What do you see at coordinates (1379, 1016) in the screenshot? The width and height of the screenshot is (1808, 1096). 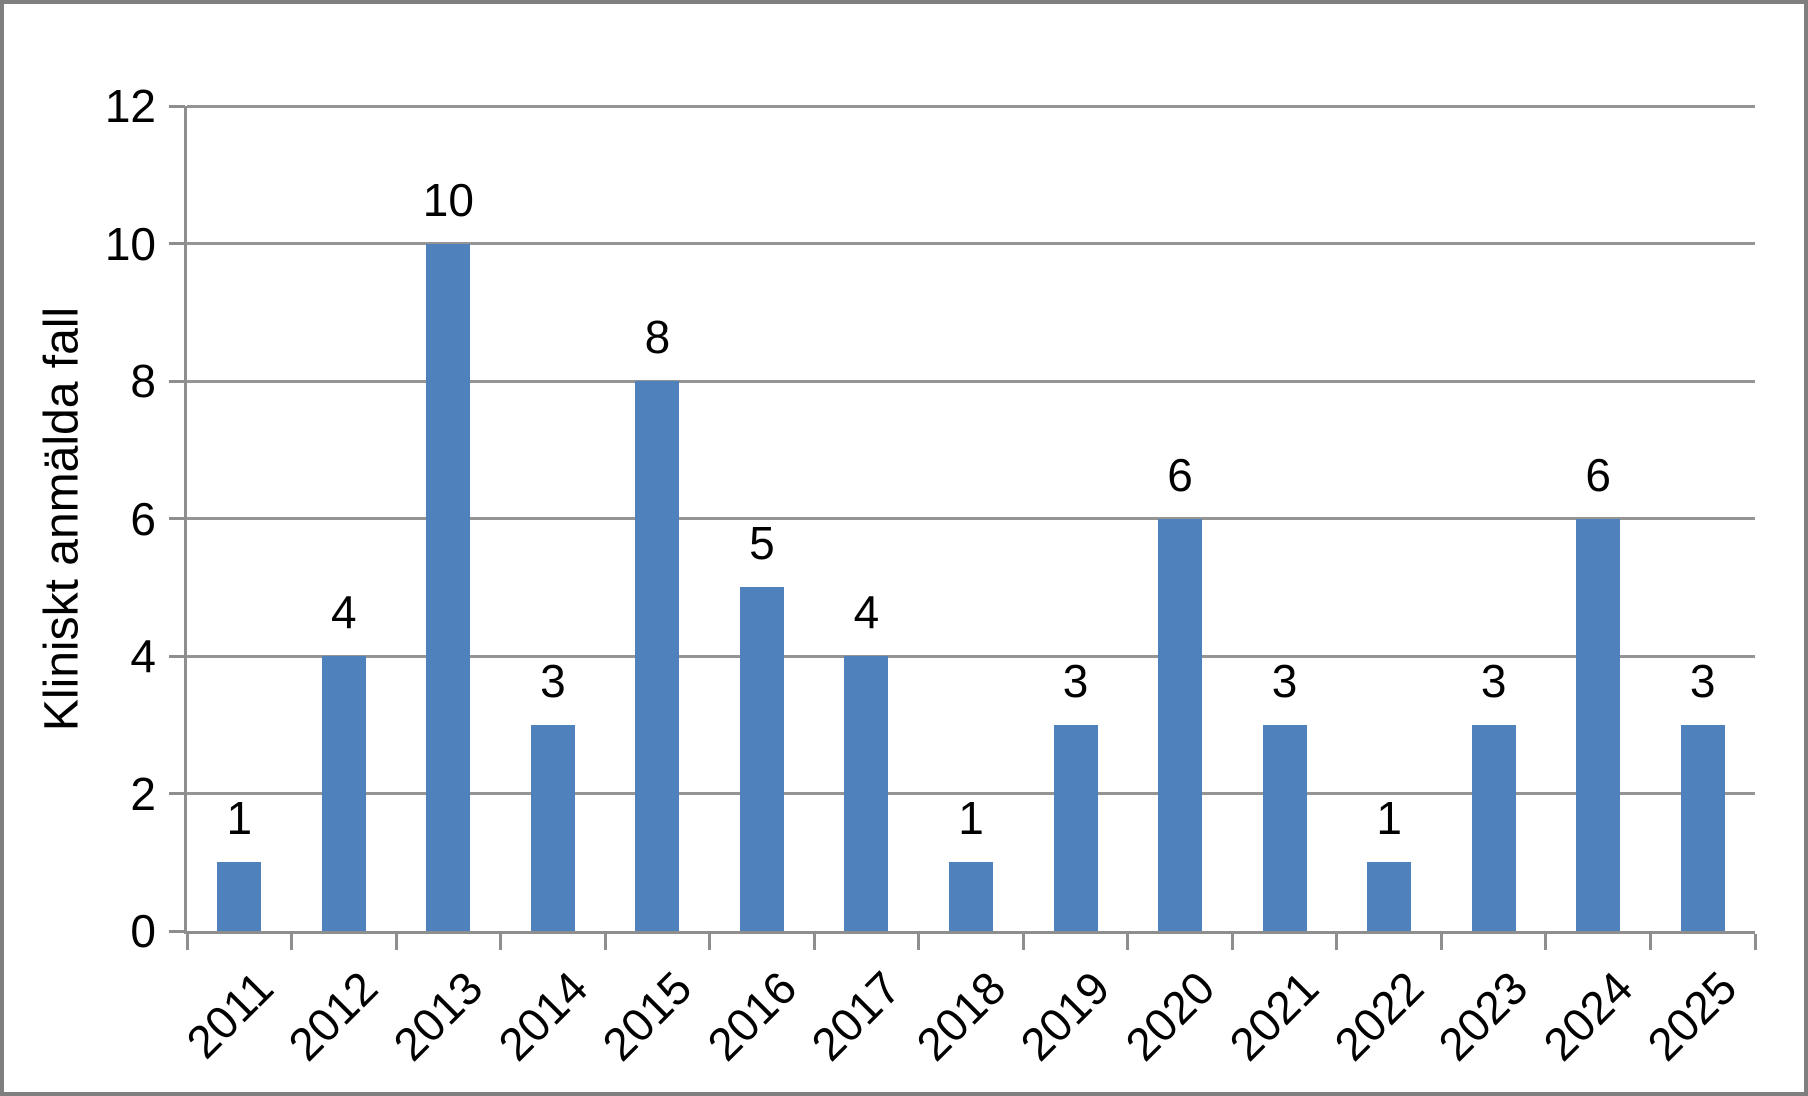 I see `x-tick-label: 2022` at bounding box center [1379, 1016].